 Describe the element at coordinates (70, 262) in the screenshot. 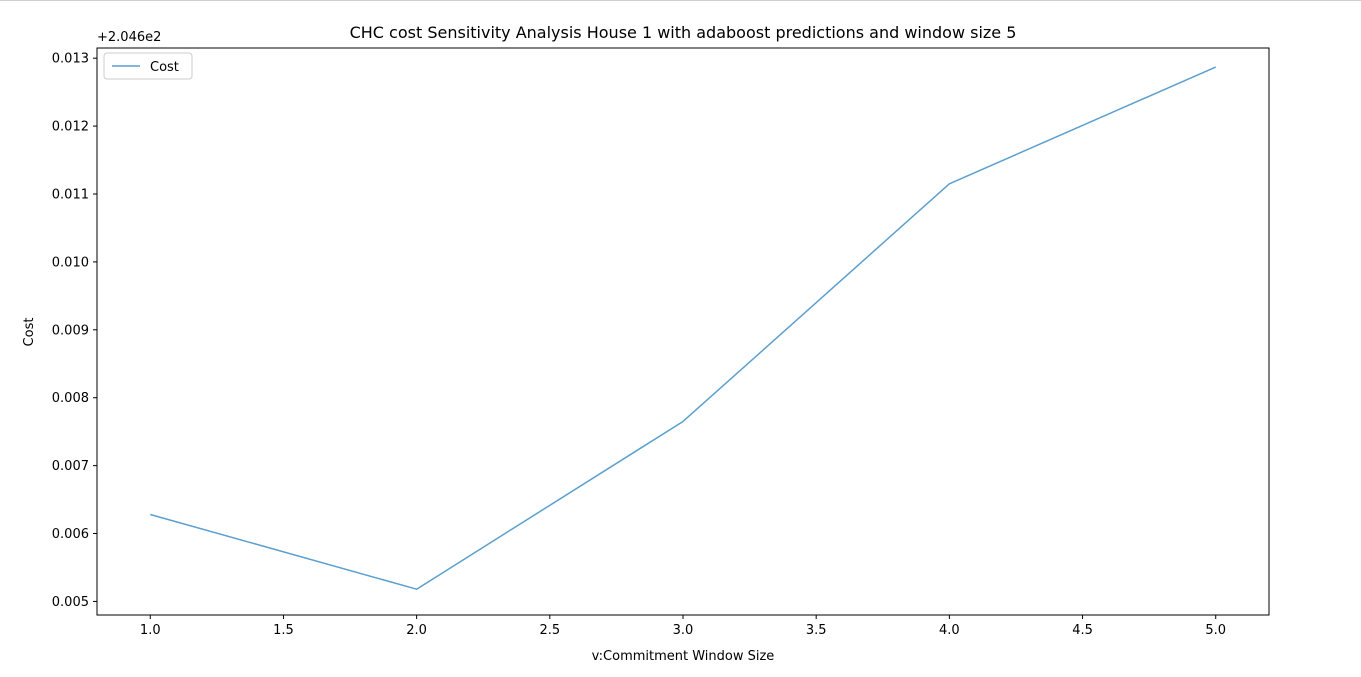

I see `y-tick-label: 0.010` at that location.